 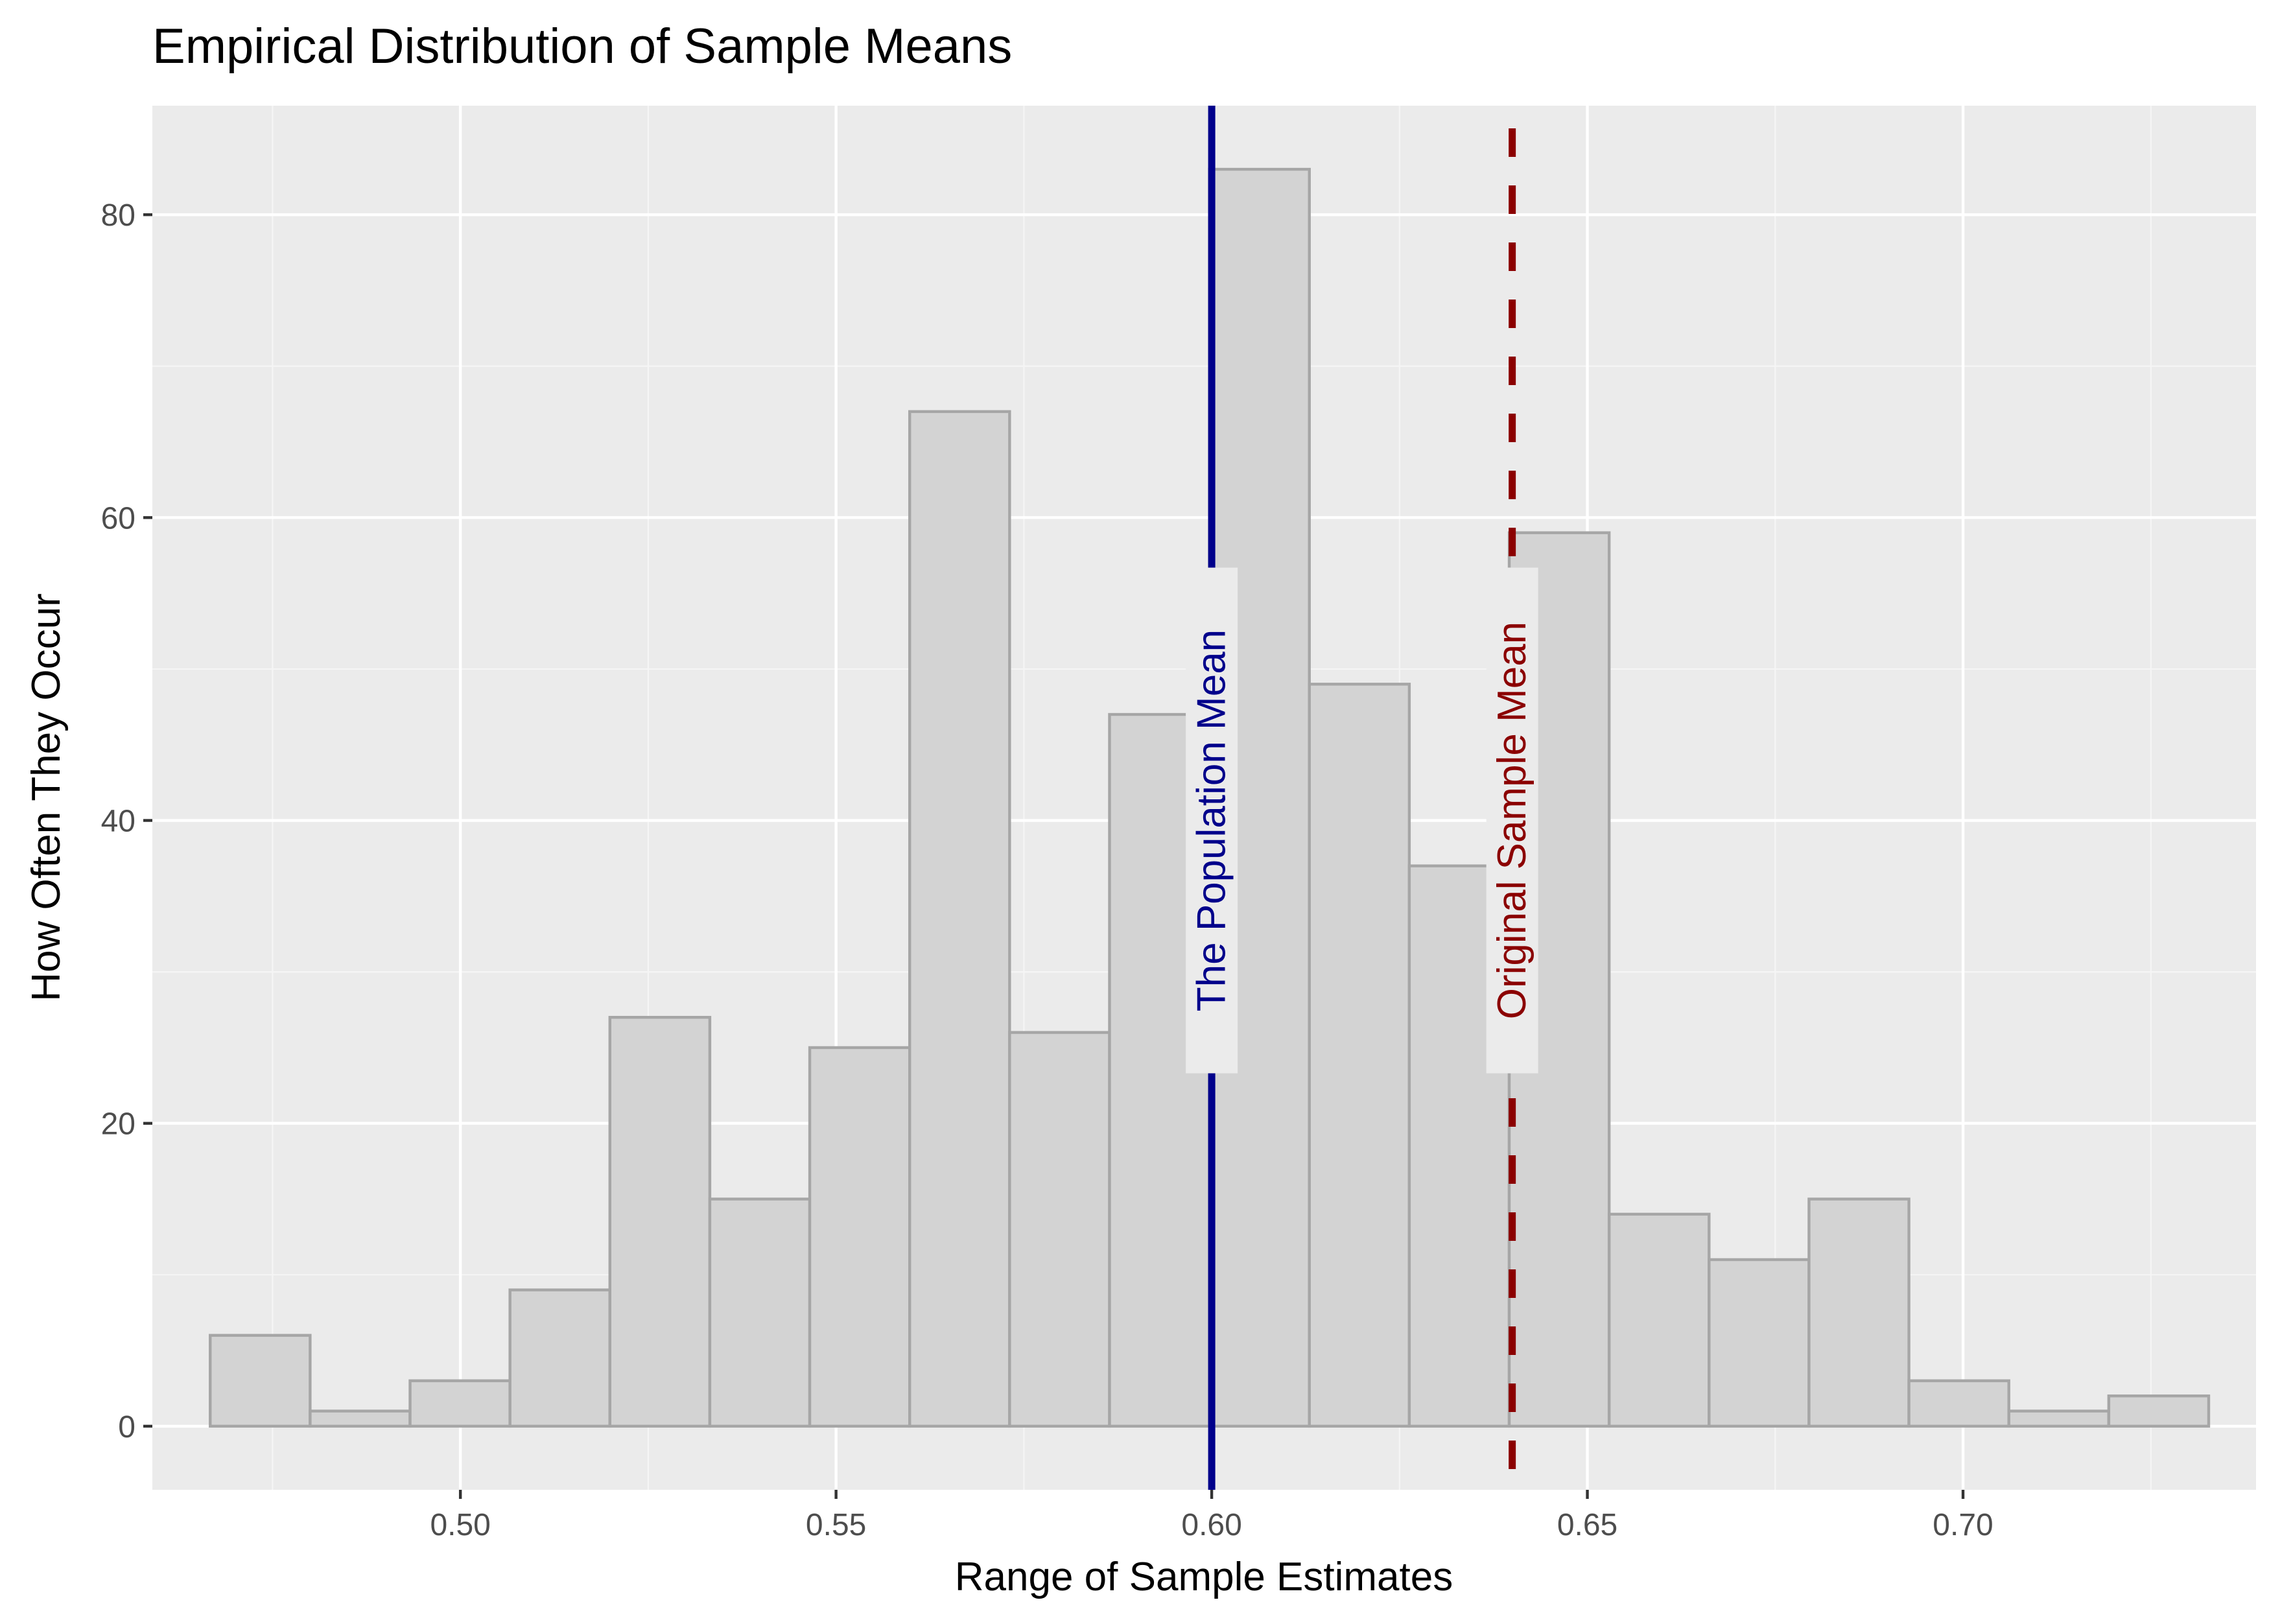 I want to click on y-tick-label: 20, so click(x=118, y=1124).